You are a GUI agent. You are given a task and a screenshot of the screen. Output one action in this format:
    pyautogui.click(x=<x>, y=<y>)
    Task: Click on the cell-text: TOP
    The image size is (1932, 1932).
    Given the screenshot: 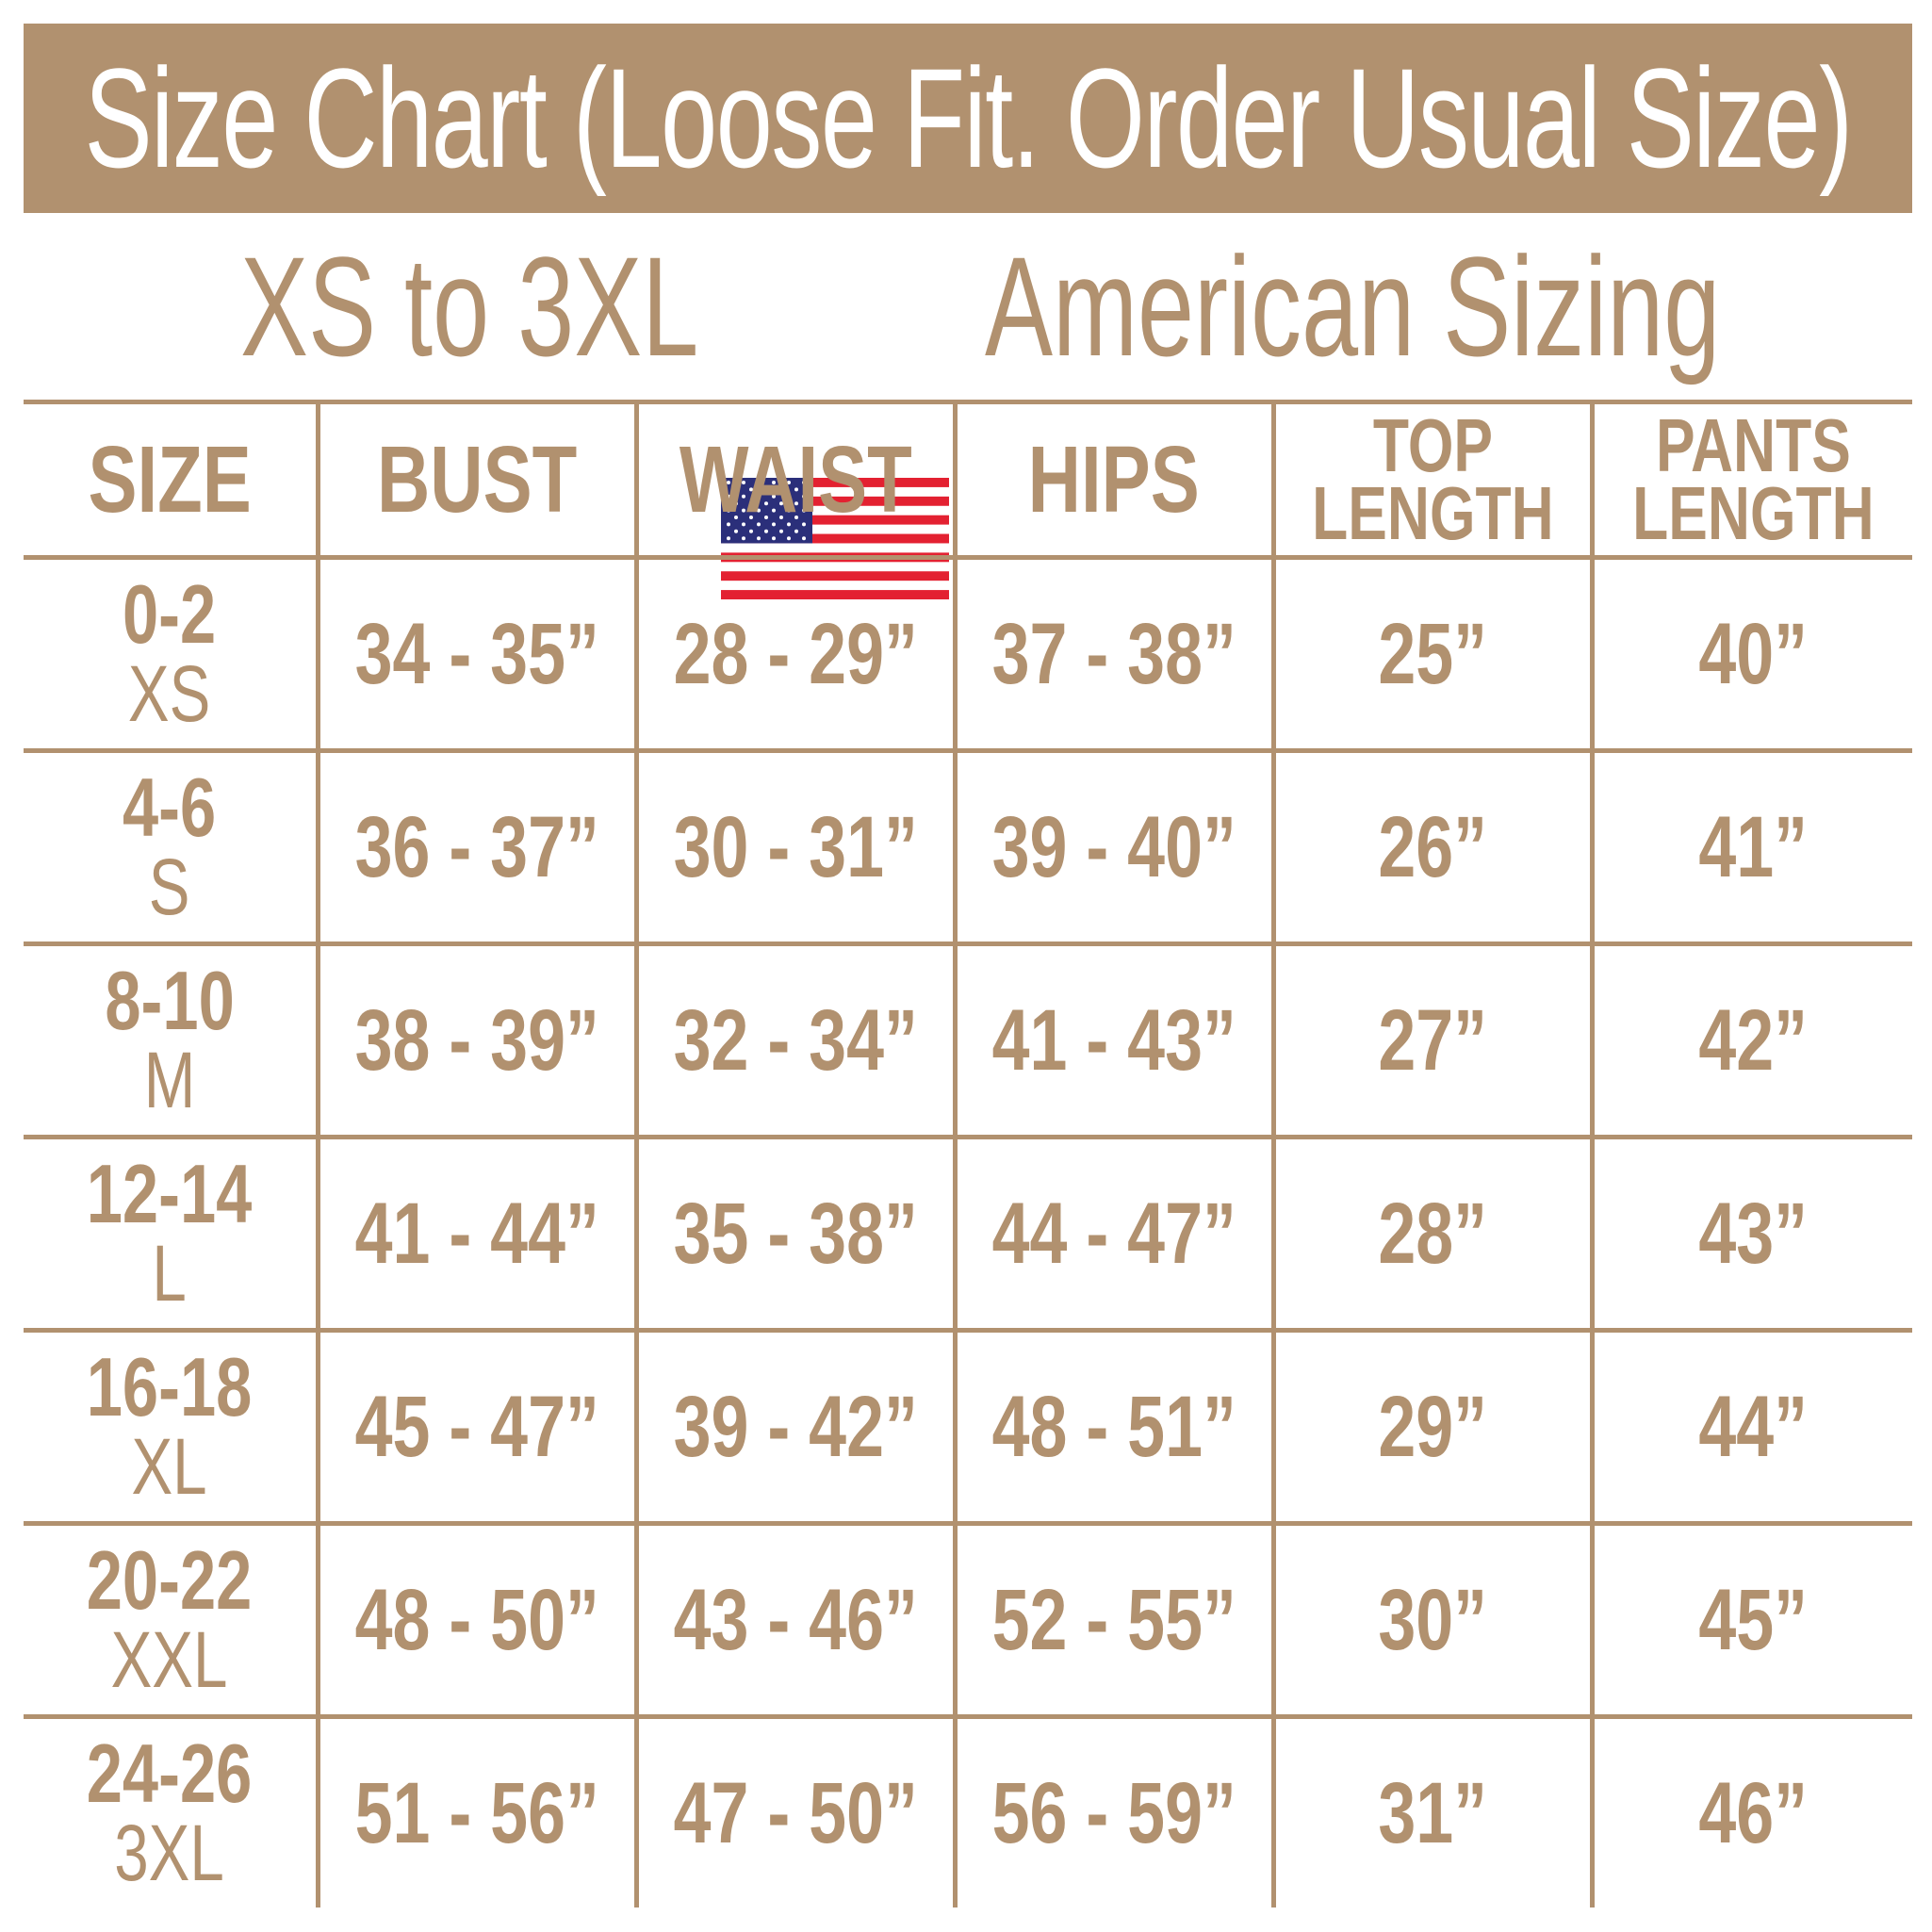 What is the action you would take?
    pyautogui.click(x=1432, y=445)
    